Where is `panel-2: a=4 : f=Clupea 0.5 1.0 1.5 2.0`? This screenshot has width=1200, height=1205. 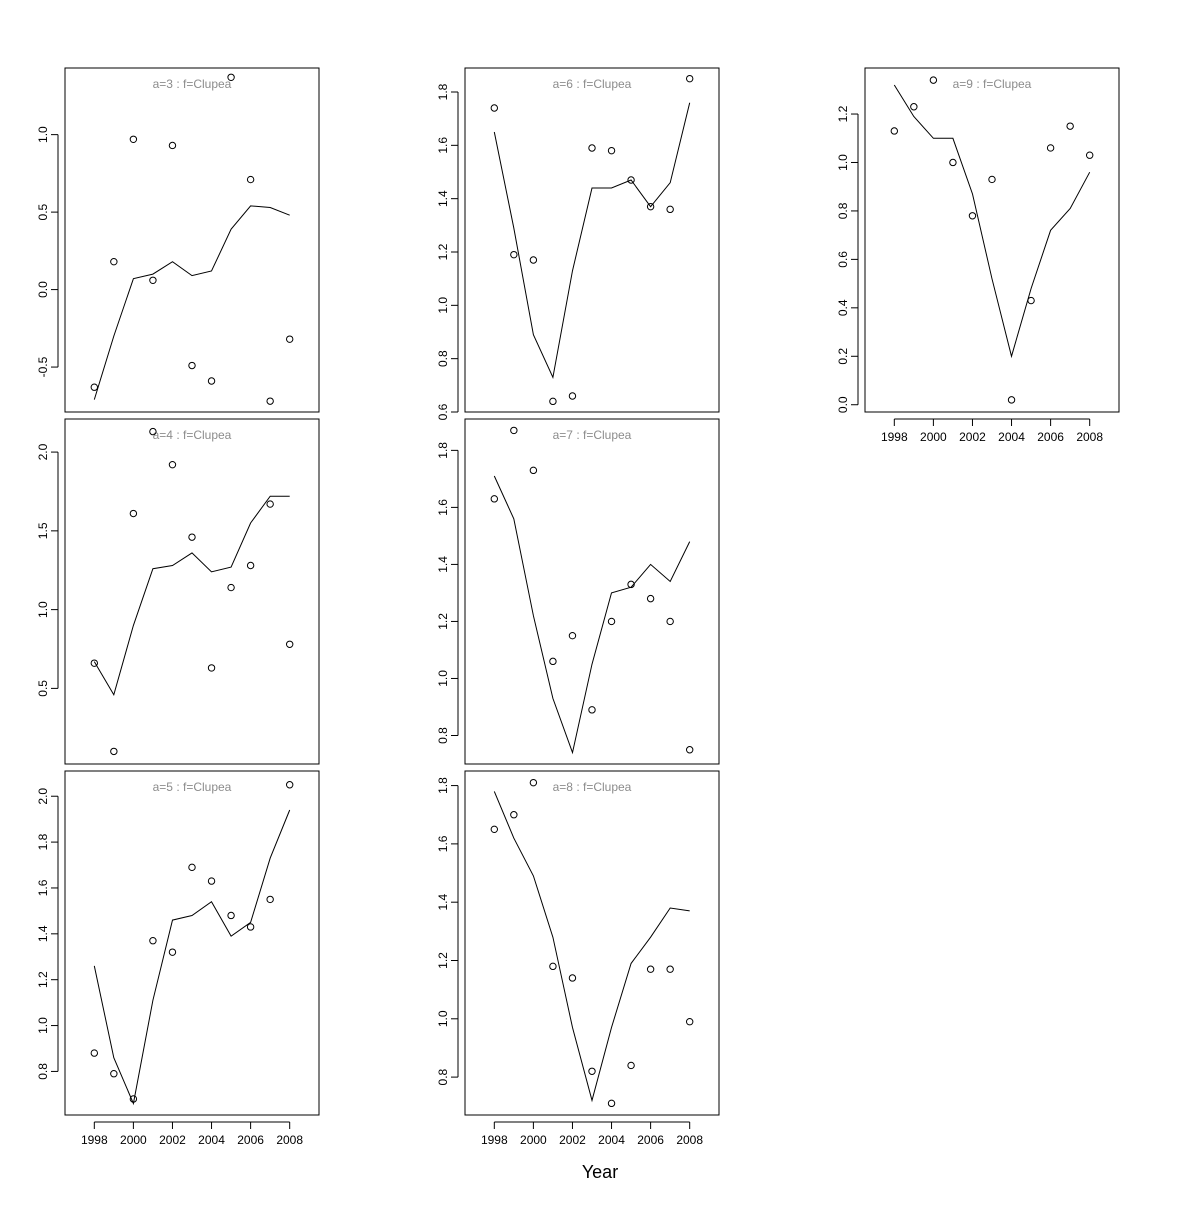 panel-2: a=4 : f=Clupea 0.5 1.0 1.5 2.0 is located at coordinates (178, 591).